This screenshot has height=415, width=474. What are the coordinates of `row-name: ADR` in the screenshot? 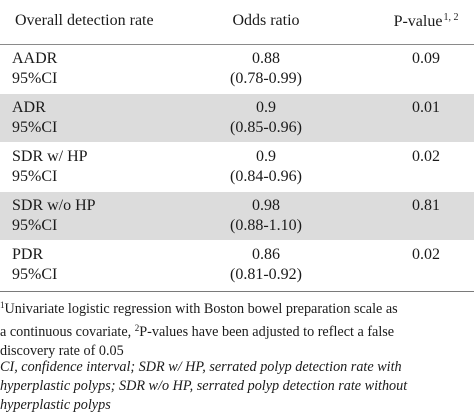 It's located at (29, 107).